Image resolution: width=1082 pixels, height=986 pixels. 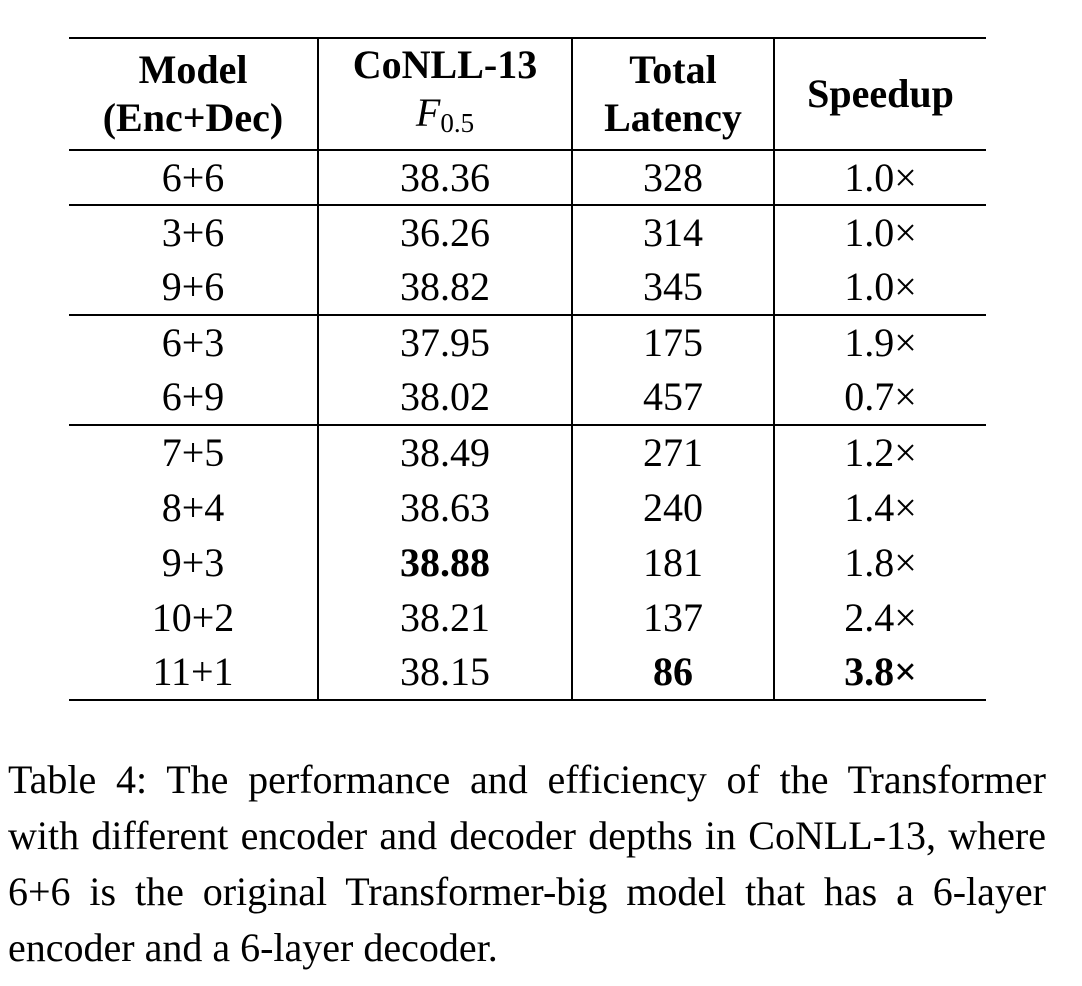 I want to click on cell-model: 3+6, so click(x=193, y=232).